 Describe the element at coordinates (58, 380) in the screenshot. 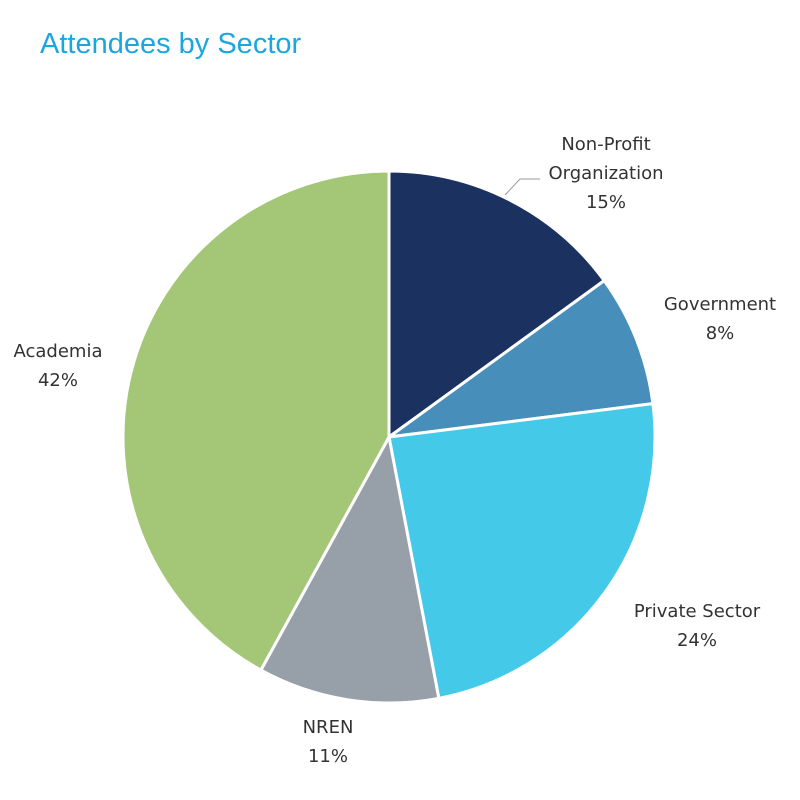

I see `label-pct-academia: 42%` at that location.